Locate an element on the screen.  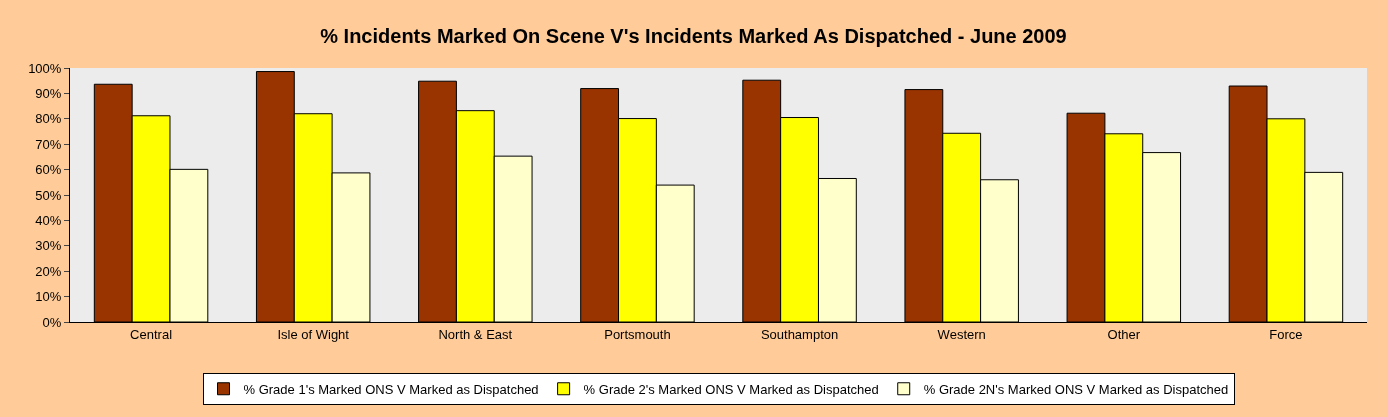
x-tick-label: Isle of Wight is located at coordinates (313, 334).